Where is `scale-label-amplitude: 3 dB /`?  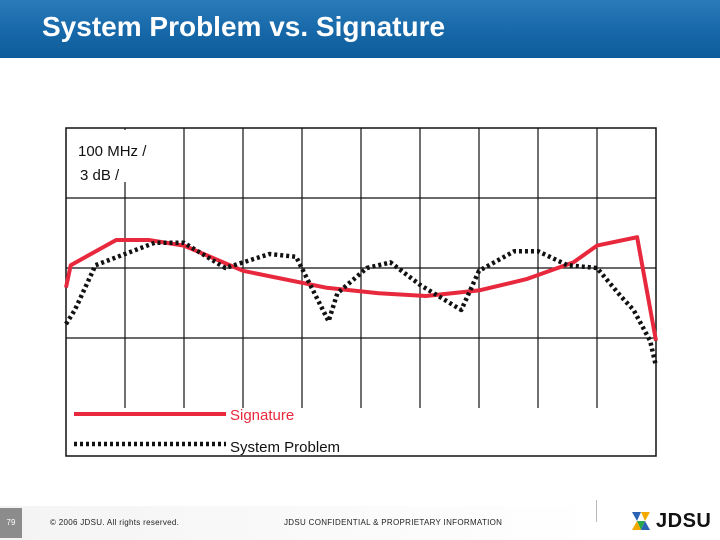
scale-label-amplitude: 3 dB / is located at coordinates (100, 175).